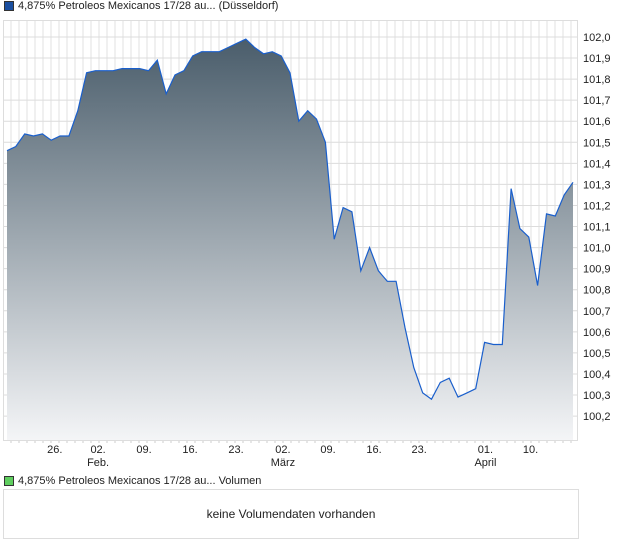  What do you see at coordinates (597, 80) in the screenshot?
I see `y-tick-label: 101,8` at bounding box center [597, 80].